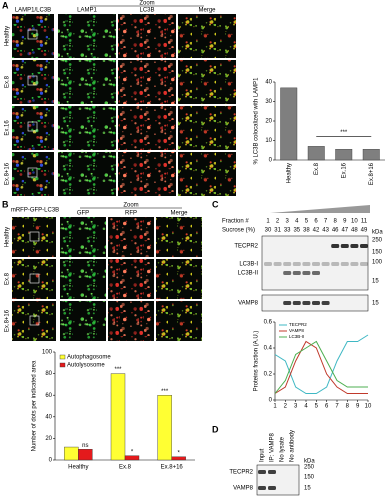 The width and height of the screenshot is (391, 500). I want to click on significance: ***, so click(344, 133).